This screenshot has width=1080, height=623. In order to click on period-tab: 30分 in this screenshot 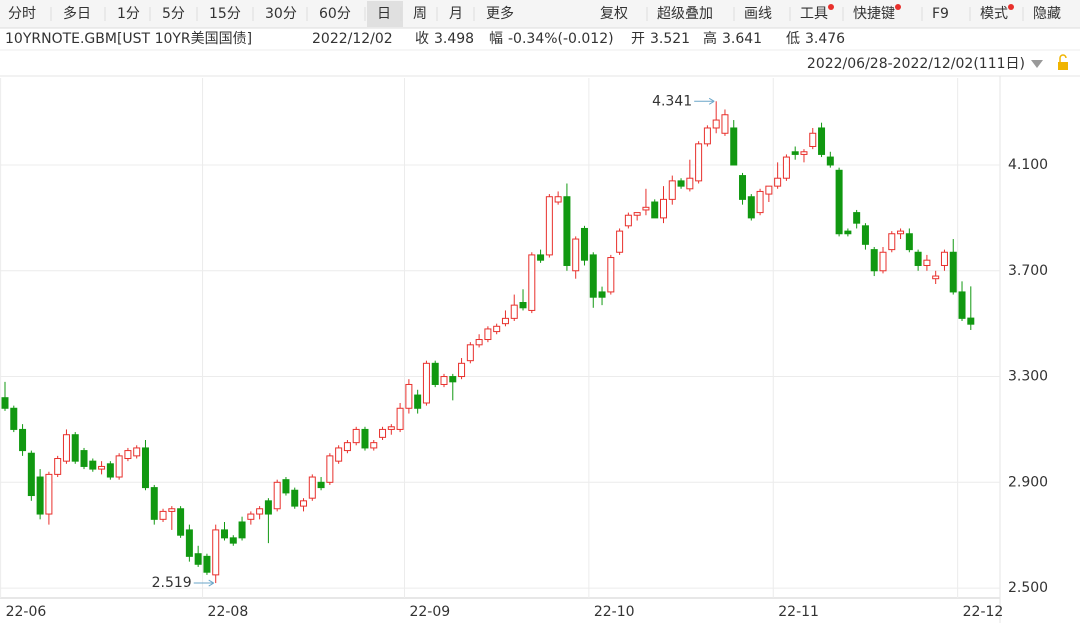, I will do `click(281, 14)`.